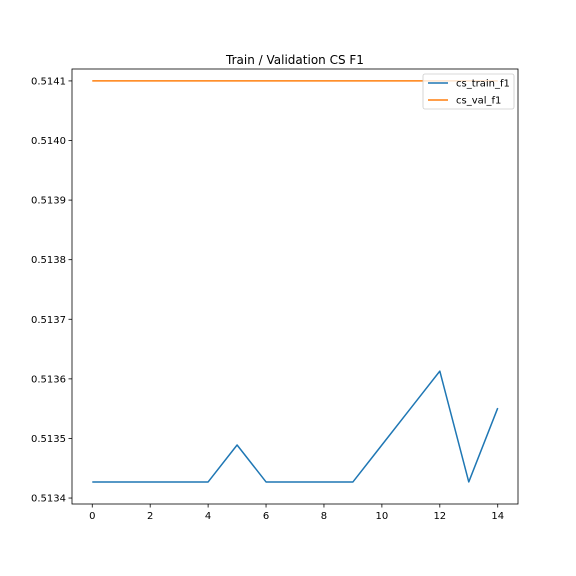 This screenshot has width=576, height=576. Describe the element at coordinates (294, 60) in the screenshot. I see `chart-title: Train / Validation CS F1` at that location.